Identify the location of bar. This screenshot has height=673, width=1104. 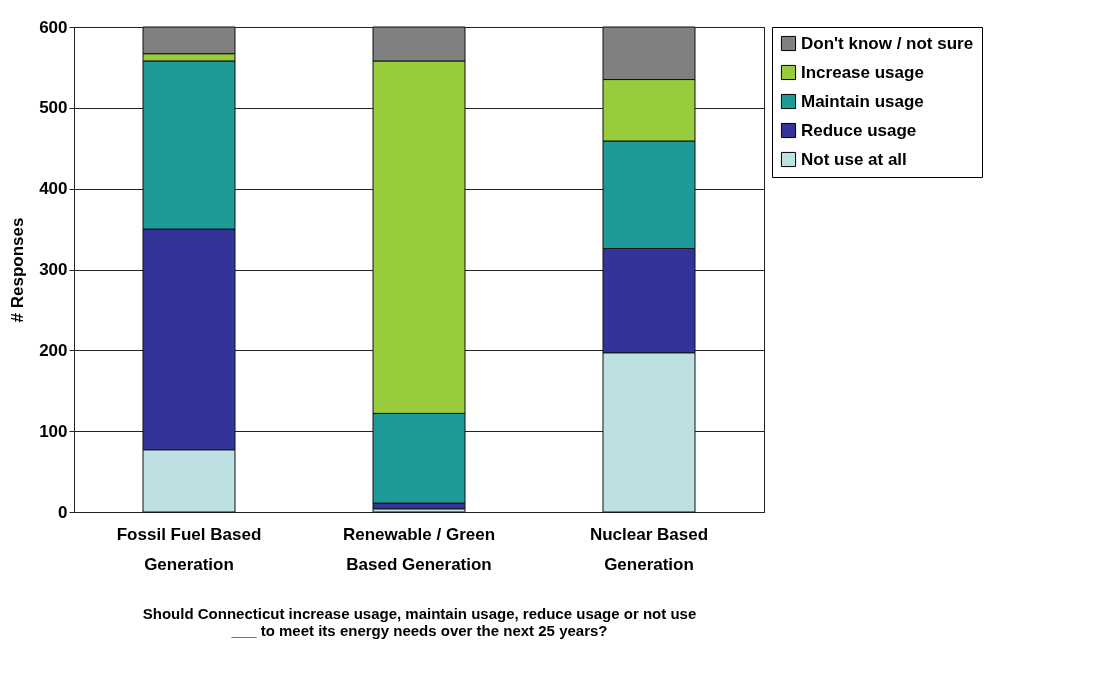
(419, 510).